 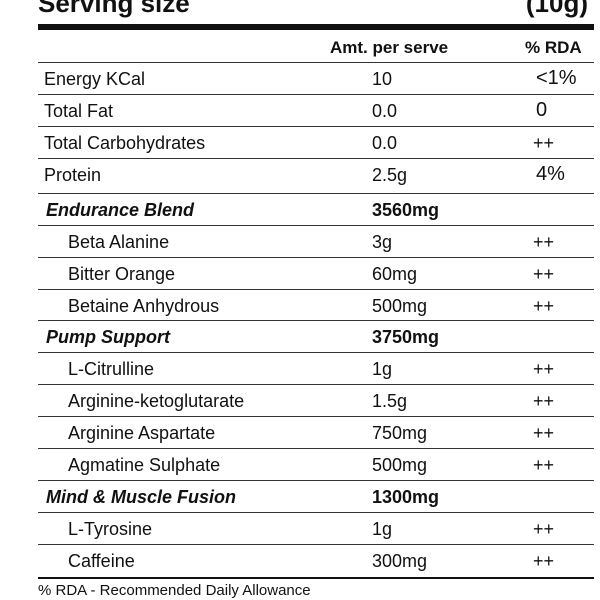 I want to click on ingredient-name: L-Citrulline, so click(x=111, y=369).